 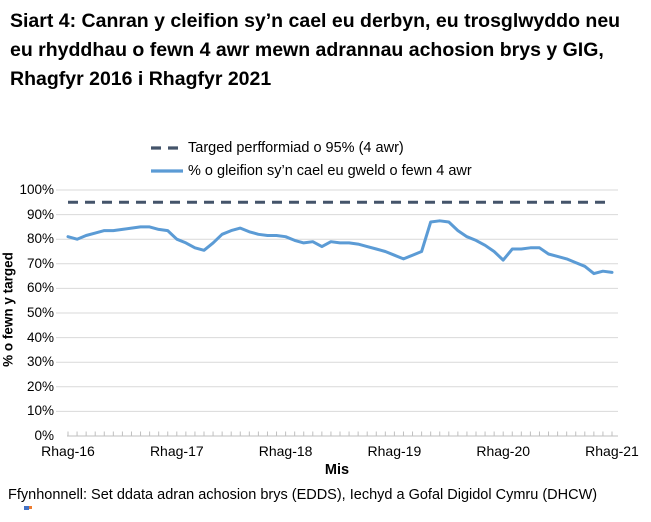 I want to click on artifact-orange-speck, so click(x=30, y=507).